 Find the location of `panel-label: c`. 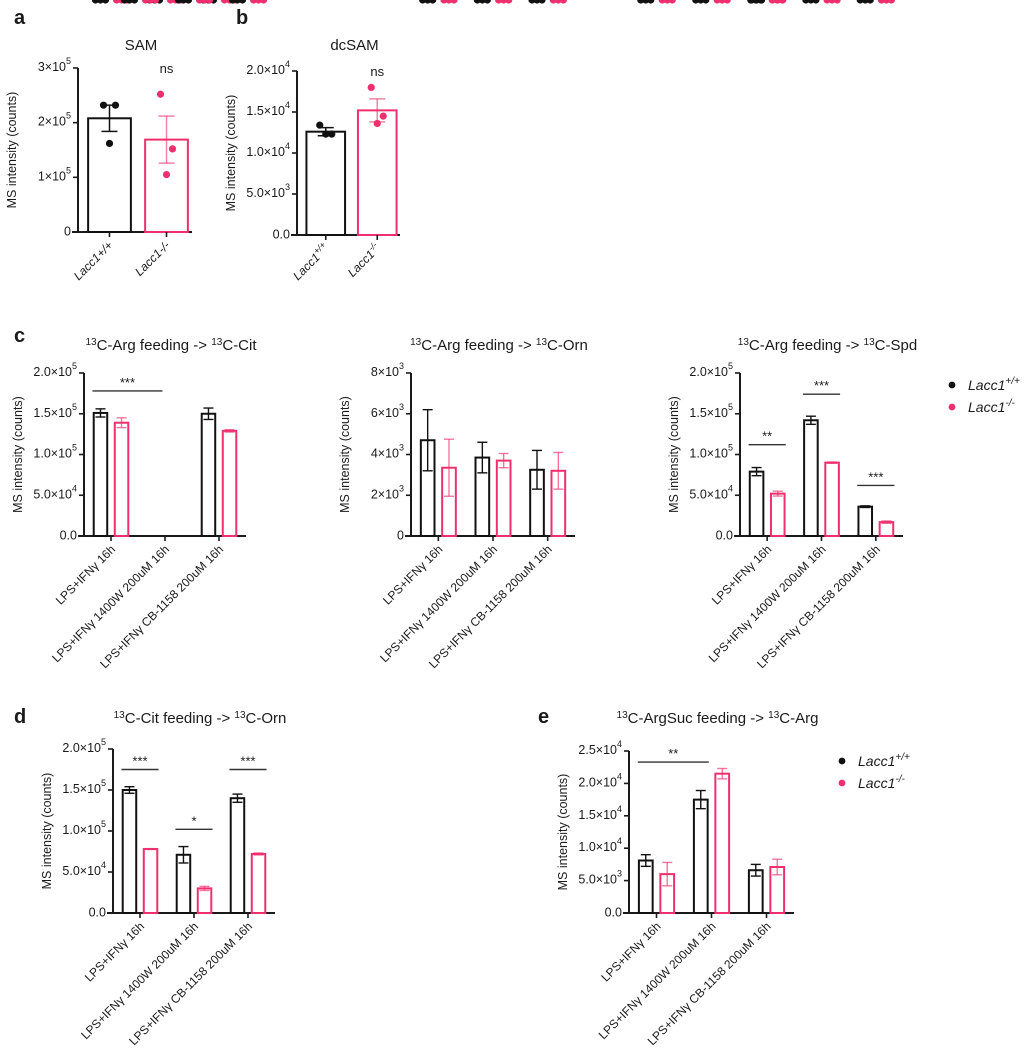

panel-label: c is located at coordinates (19, 336).